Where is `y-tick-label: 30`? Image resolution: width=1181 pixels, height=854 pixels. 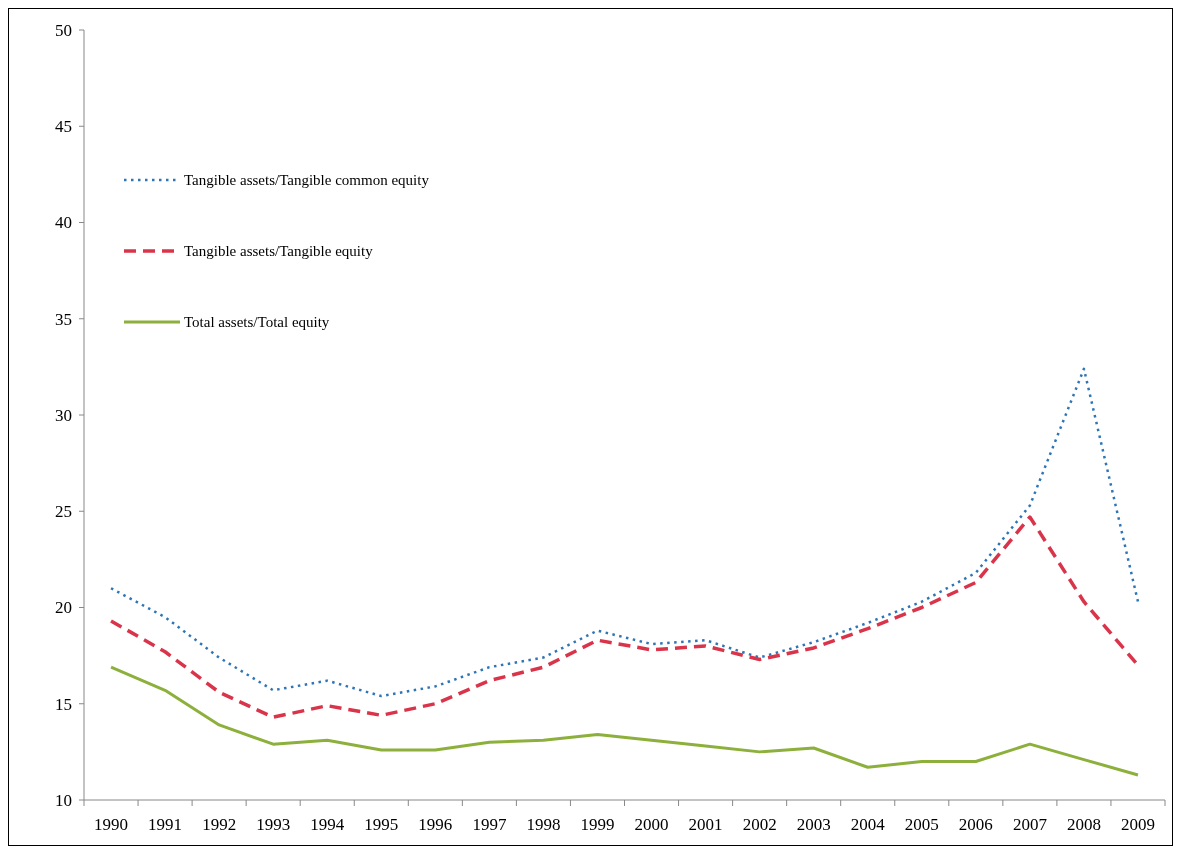
y-tick-label: 30 is located at coordinates (63, 415).